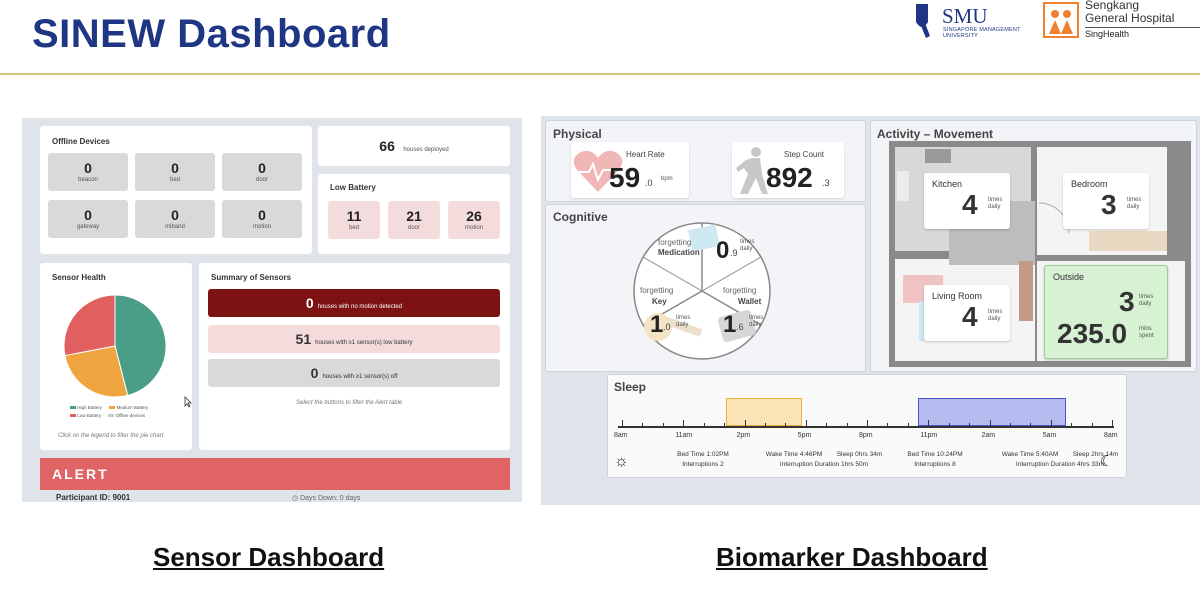 Image resolution: width=1200 pixels, height=602 pixels. Describe the element at coordinates (1107, 34) in the screenshot. I see `hospital-name-line3: SingHealth` at that location.